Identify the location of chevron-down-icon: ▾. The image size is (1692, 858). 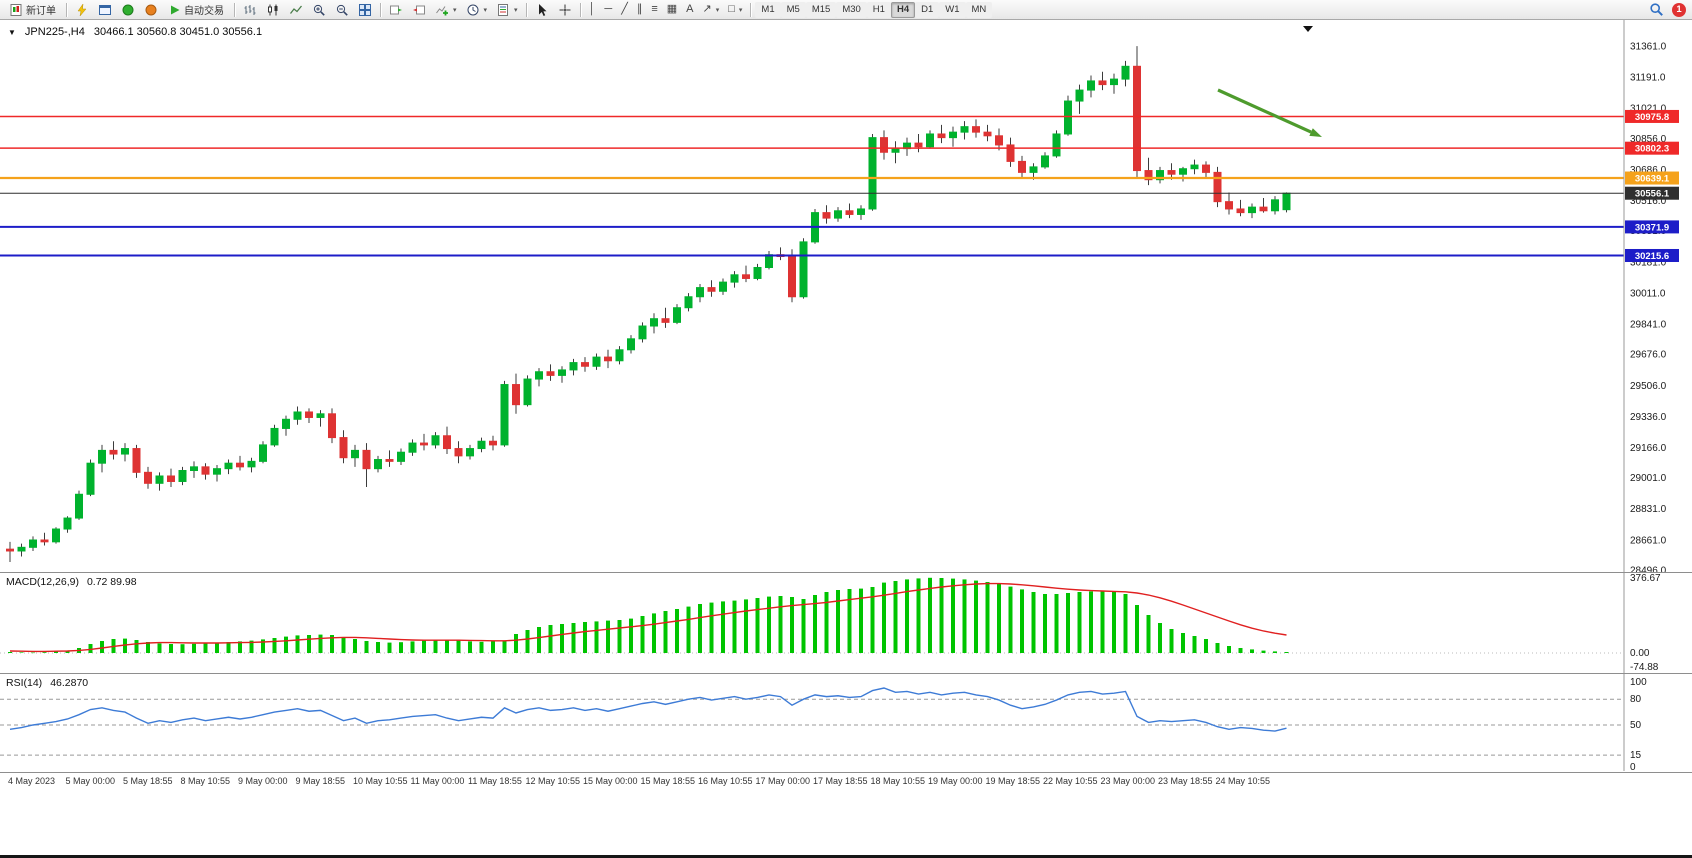
(485, 10).